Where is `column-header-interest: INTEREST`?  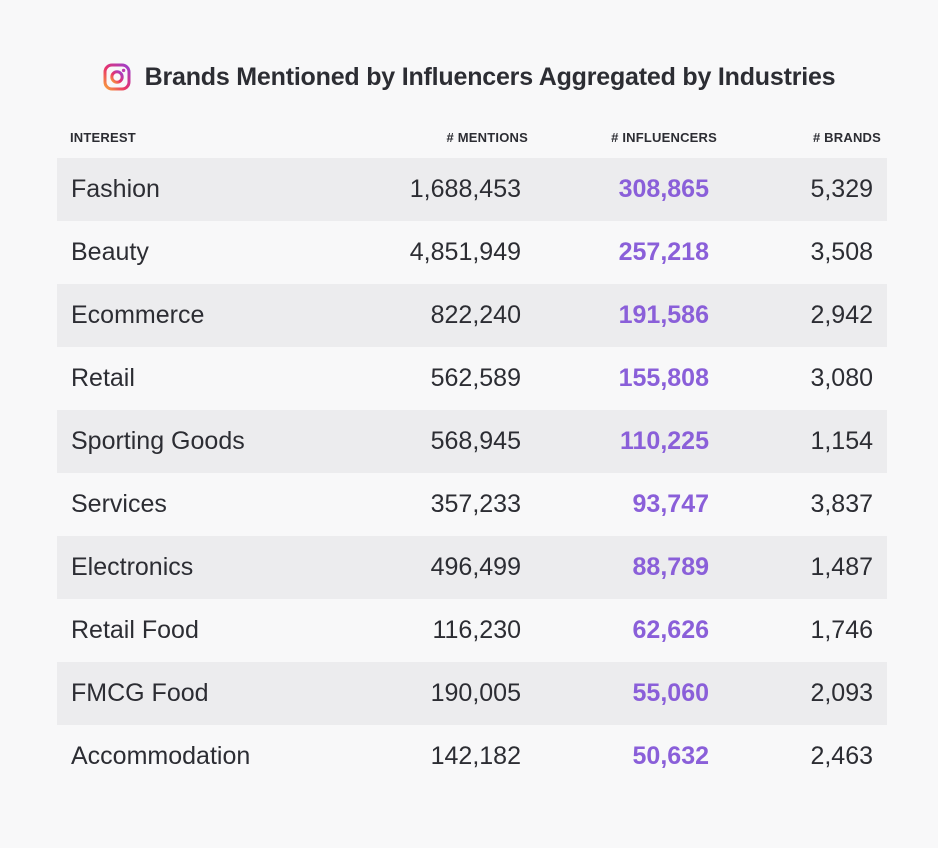 column-header-interest: INTEREST is located at coordinates (103, 137).